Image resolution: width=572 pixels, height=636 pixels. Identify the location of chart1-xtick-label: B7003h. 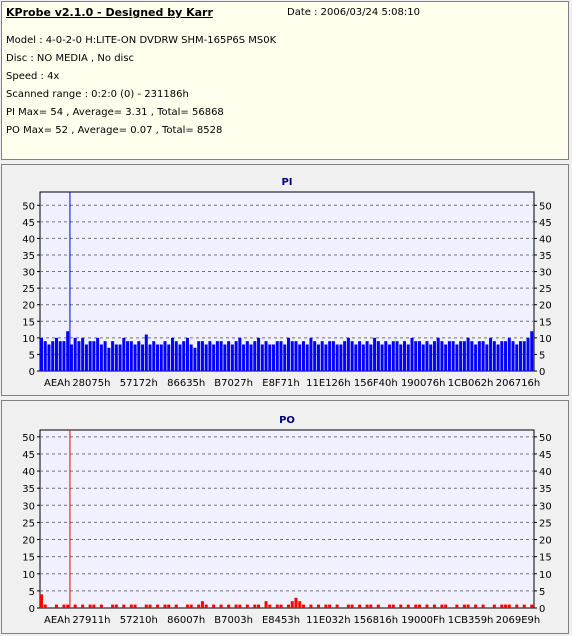
(233, 620).